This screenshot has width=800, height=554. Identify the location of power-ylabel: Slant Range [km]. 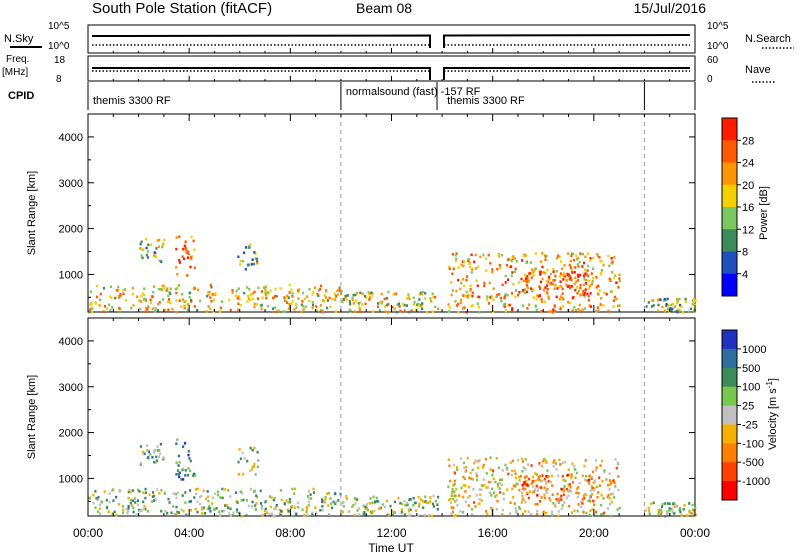
(32, 213).